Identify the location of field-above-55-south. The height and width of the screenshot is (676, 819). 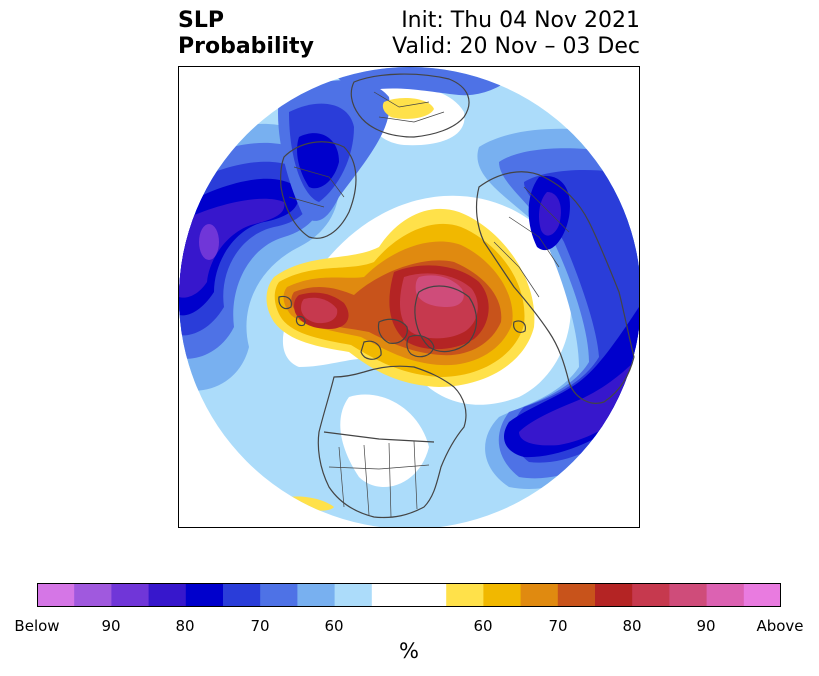
(311, 503).